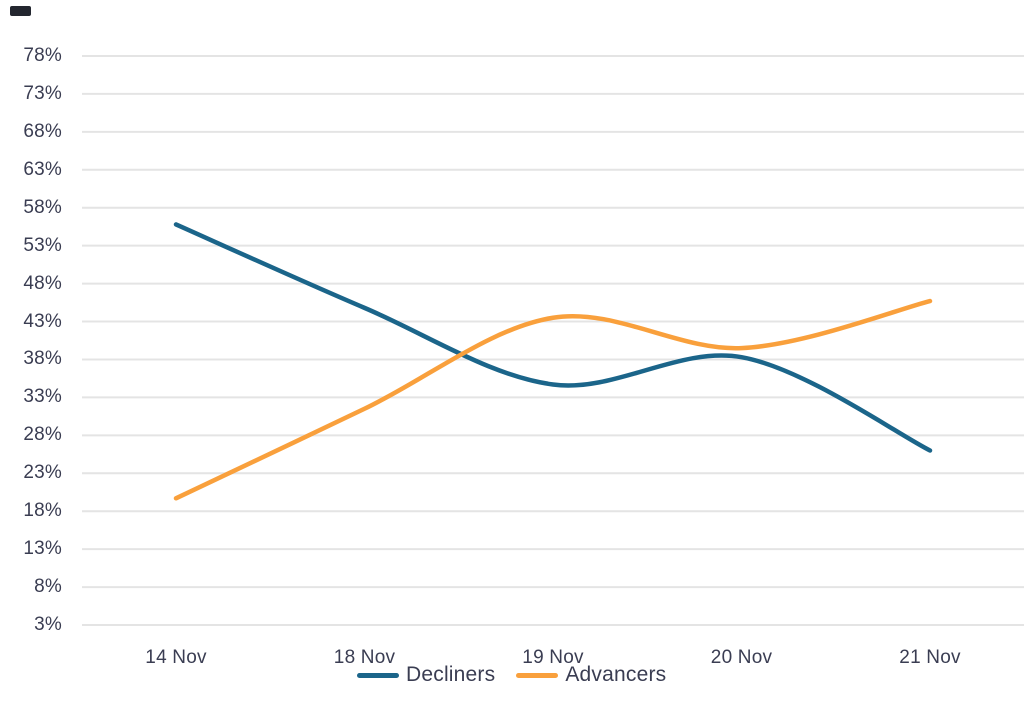 The height and width of the screenshot is (701, 1024). I want to click on y-axis-tick-label: 78%, so click(42, 55).